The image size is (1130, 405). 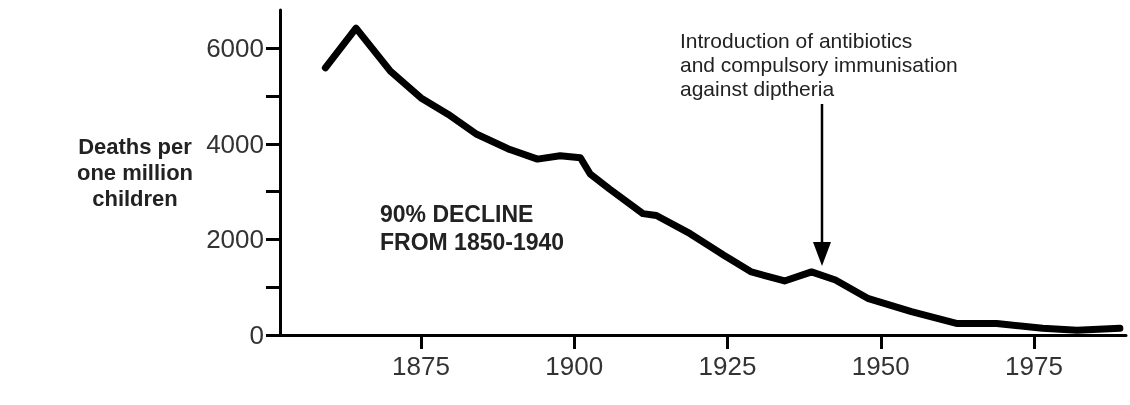 I want to click on y-tick-label: 4000, so click(x=235, y=143).